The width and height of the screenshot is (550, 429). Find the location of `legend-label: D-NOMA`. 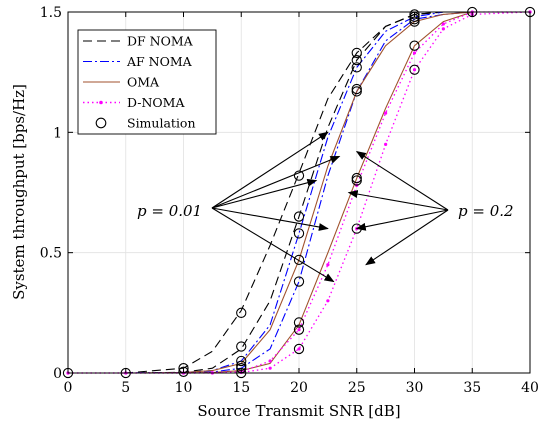

legend-label: D-NOMA is located at coordinates (156, 102).